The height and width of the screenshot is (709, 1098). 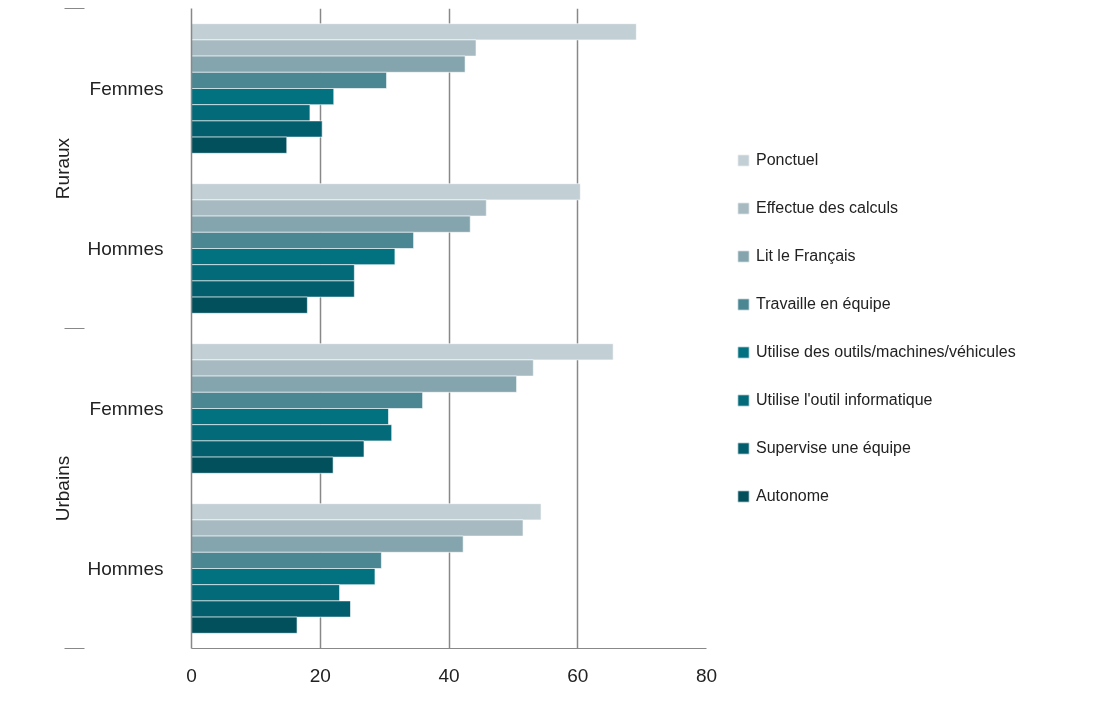 I want to click on x-tick-label: 20, so click(x=320, y=675).